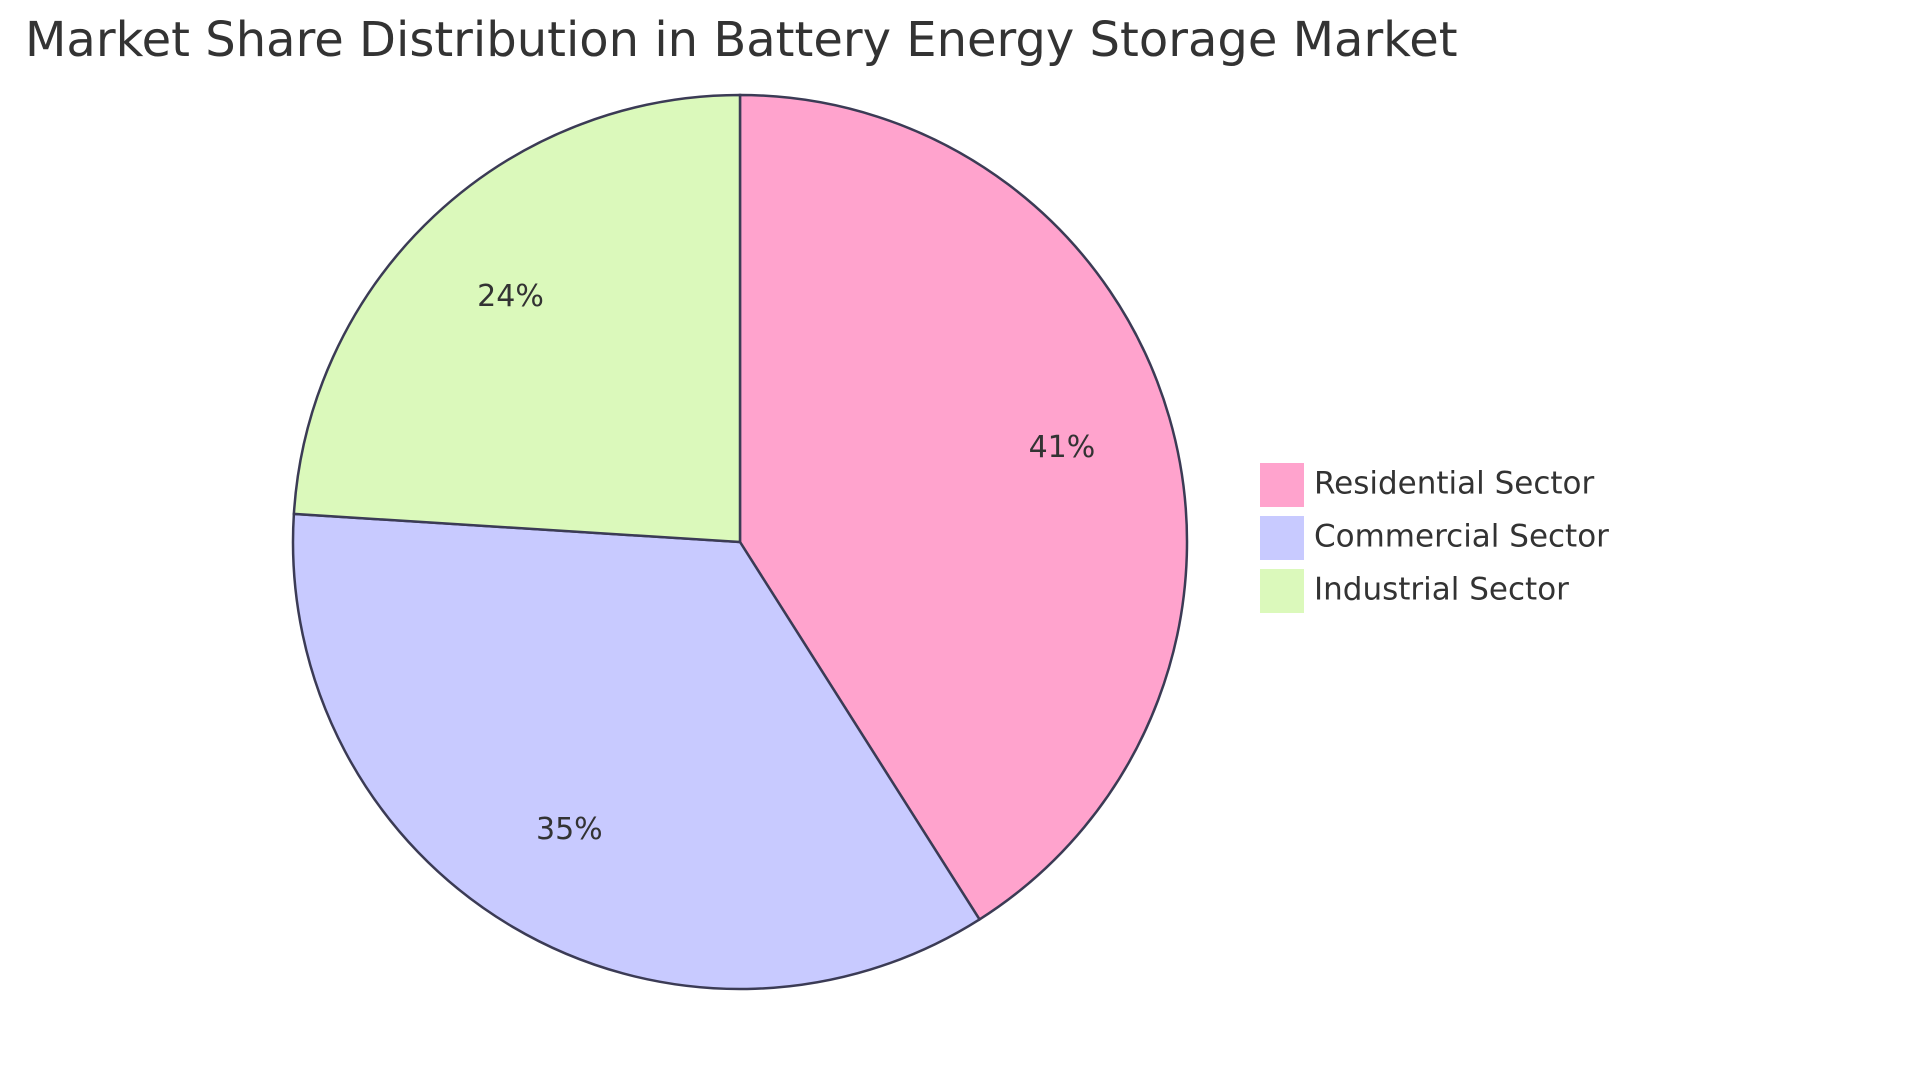  What do you see at coordinates (1454, 484) in the screenshot?
I see `legend-label: Residential Sector` at bounding box center [1454, 484].